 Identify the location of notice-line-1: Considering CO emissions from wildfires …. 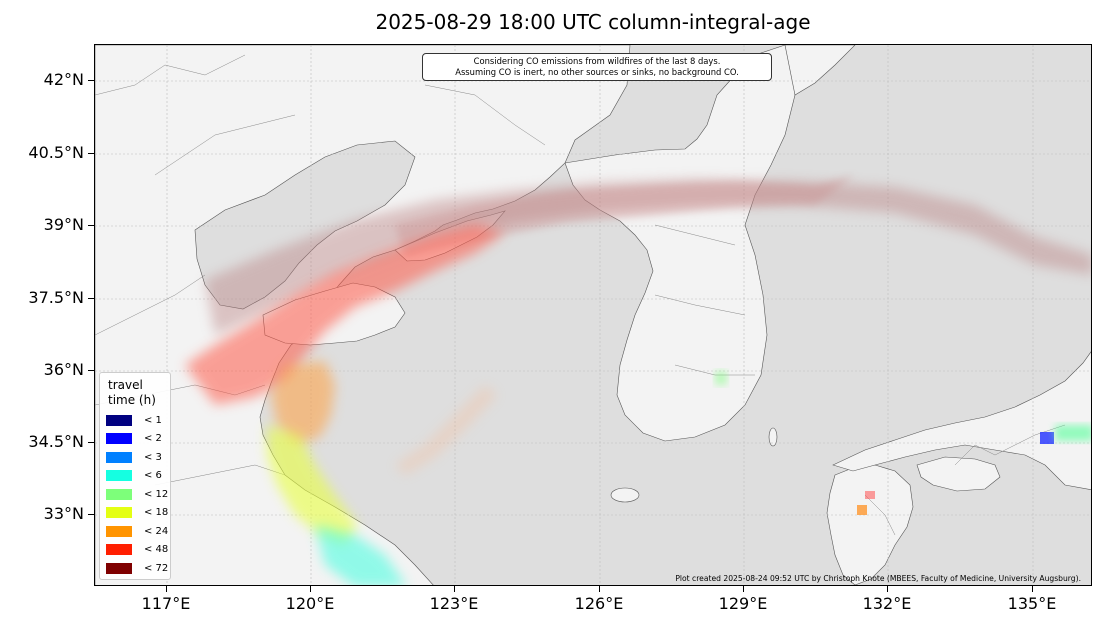
(597, 61).